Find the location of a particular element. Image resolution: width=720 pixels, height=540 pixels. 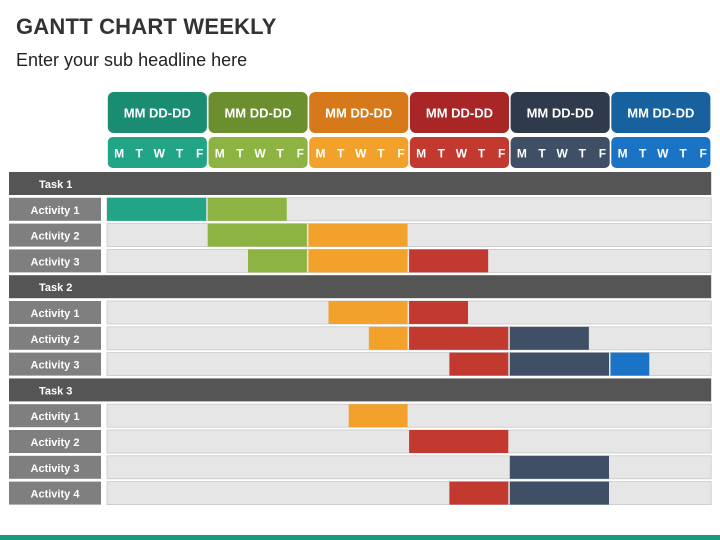

activity-label: Activity 4 is located at coordinates (56, 495).